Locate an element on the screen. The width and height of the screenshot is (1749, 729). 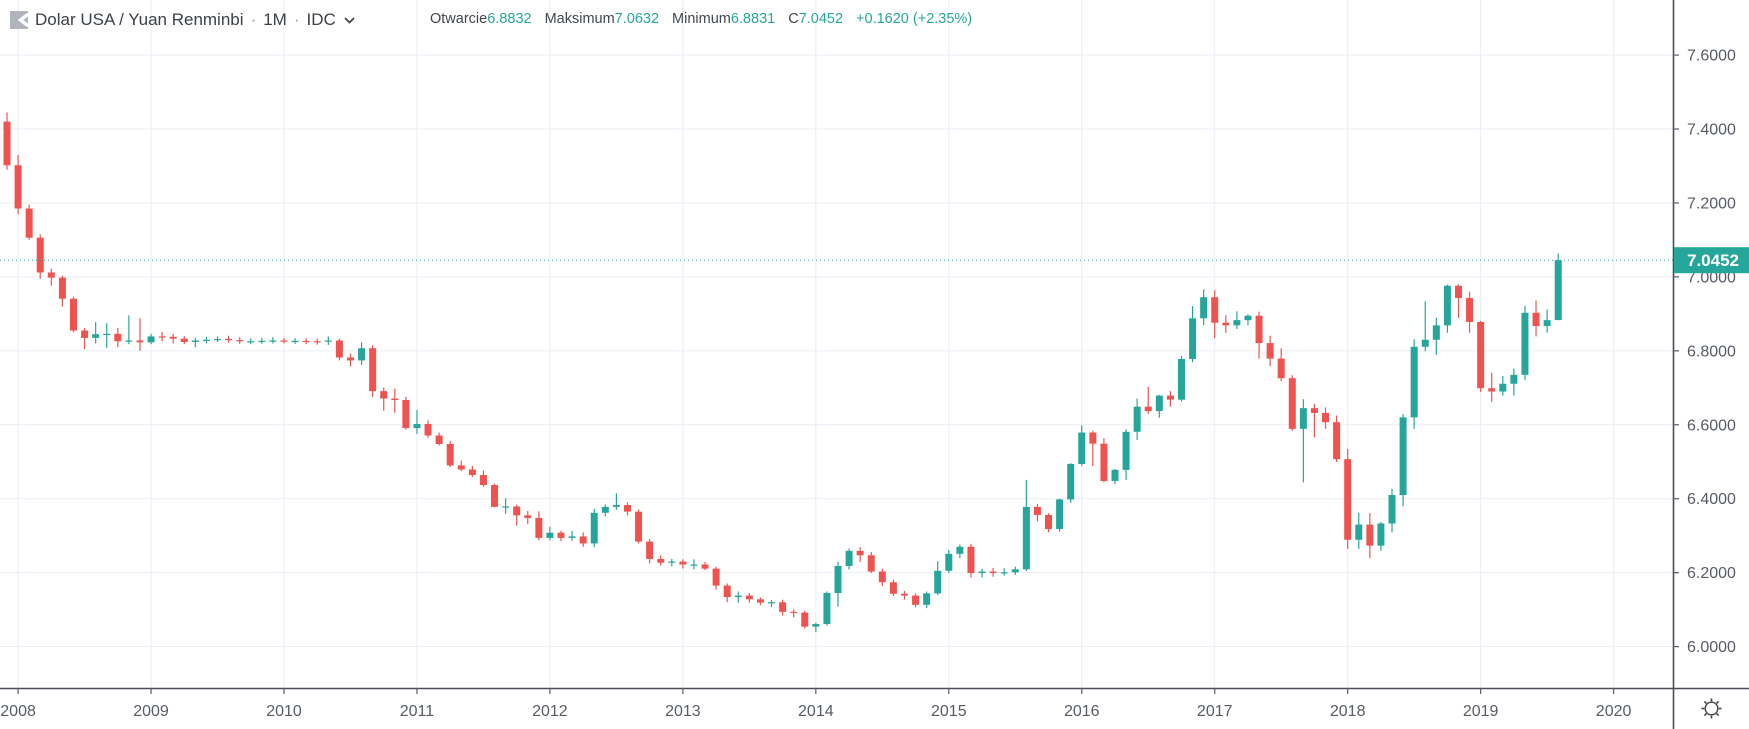
interval-label: 1M is located at coordinates (275, 19).